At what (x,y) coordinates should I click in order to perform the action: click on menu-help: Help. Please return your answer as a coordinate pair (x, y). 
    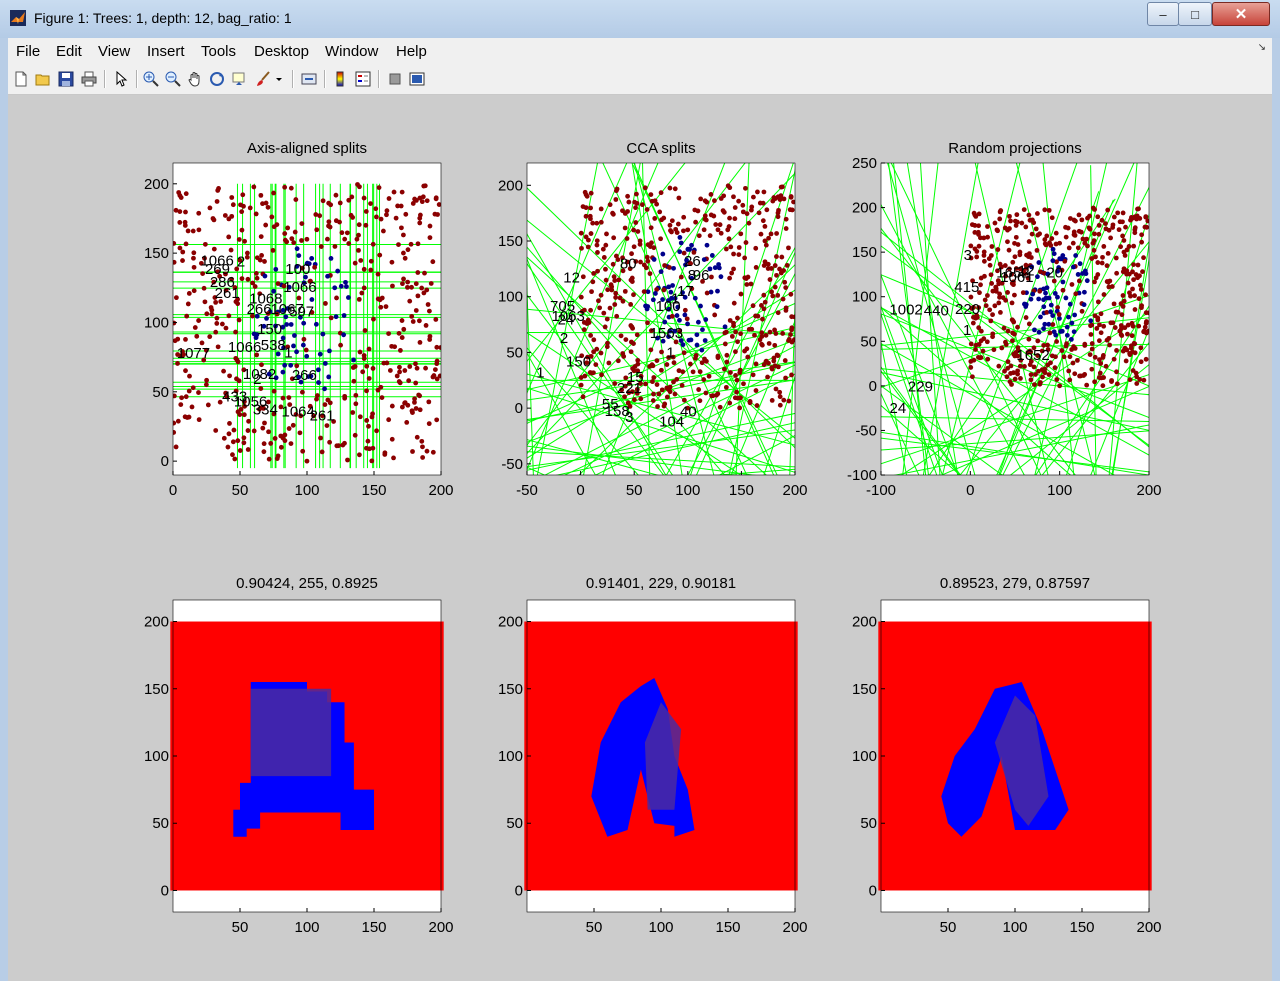
    Looking at the image, I should click on (411, 51).